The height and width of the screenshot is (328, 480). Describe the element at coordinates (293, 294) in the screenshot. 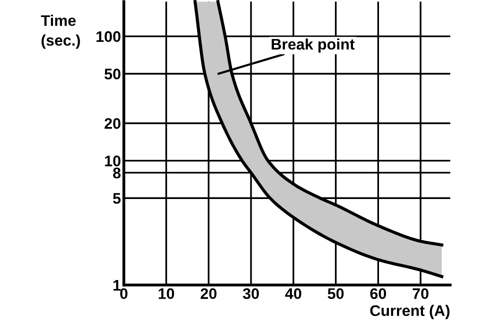

I see `x-tick-label: 40` at that location.